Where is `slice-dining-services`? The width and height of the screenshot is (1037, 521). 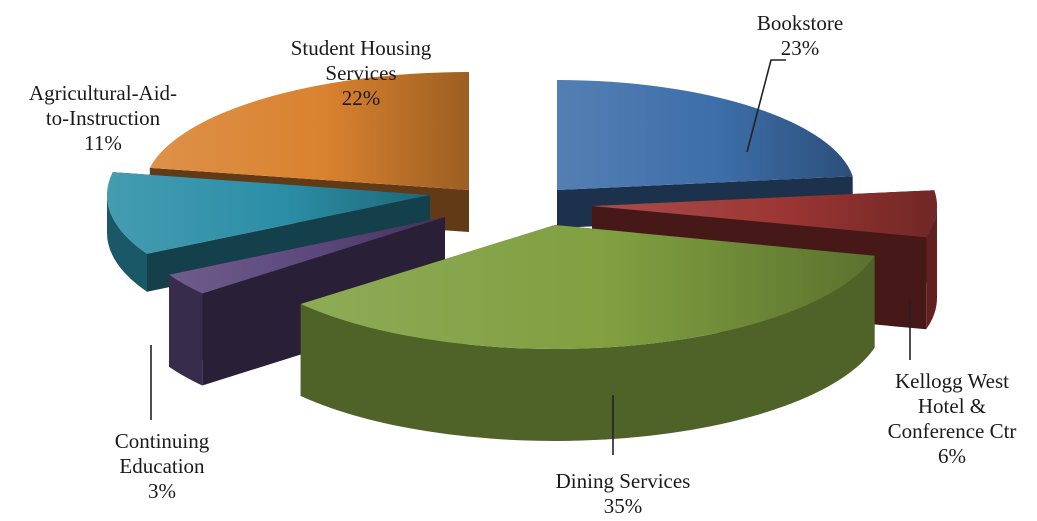 slice-dining-services is located at coordinates (587, 287).